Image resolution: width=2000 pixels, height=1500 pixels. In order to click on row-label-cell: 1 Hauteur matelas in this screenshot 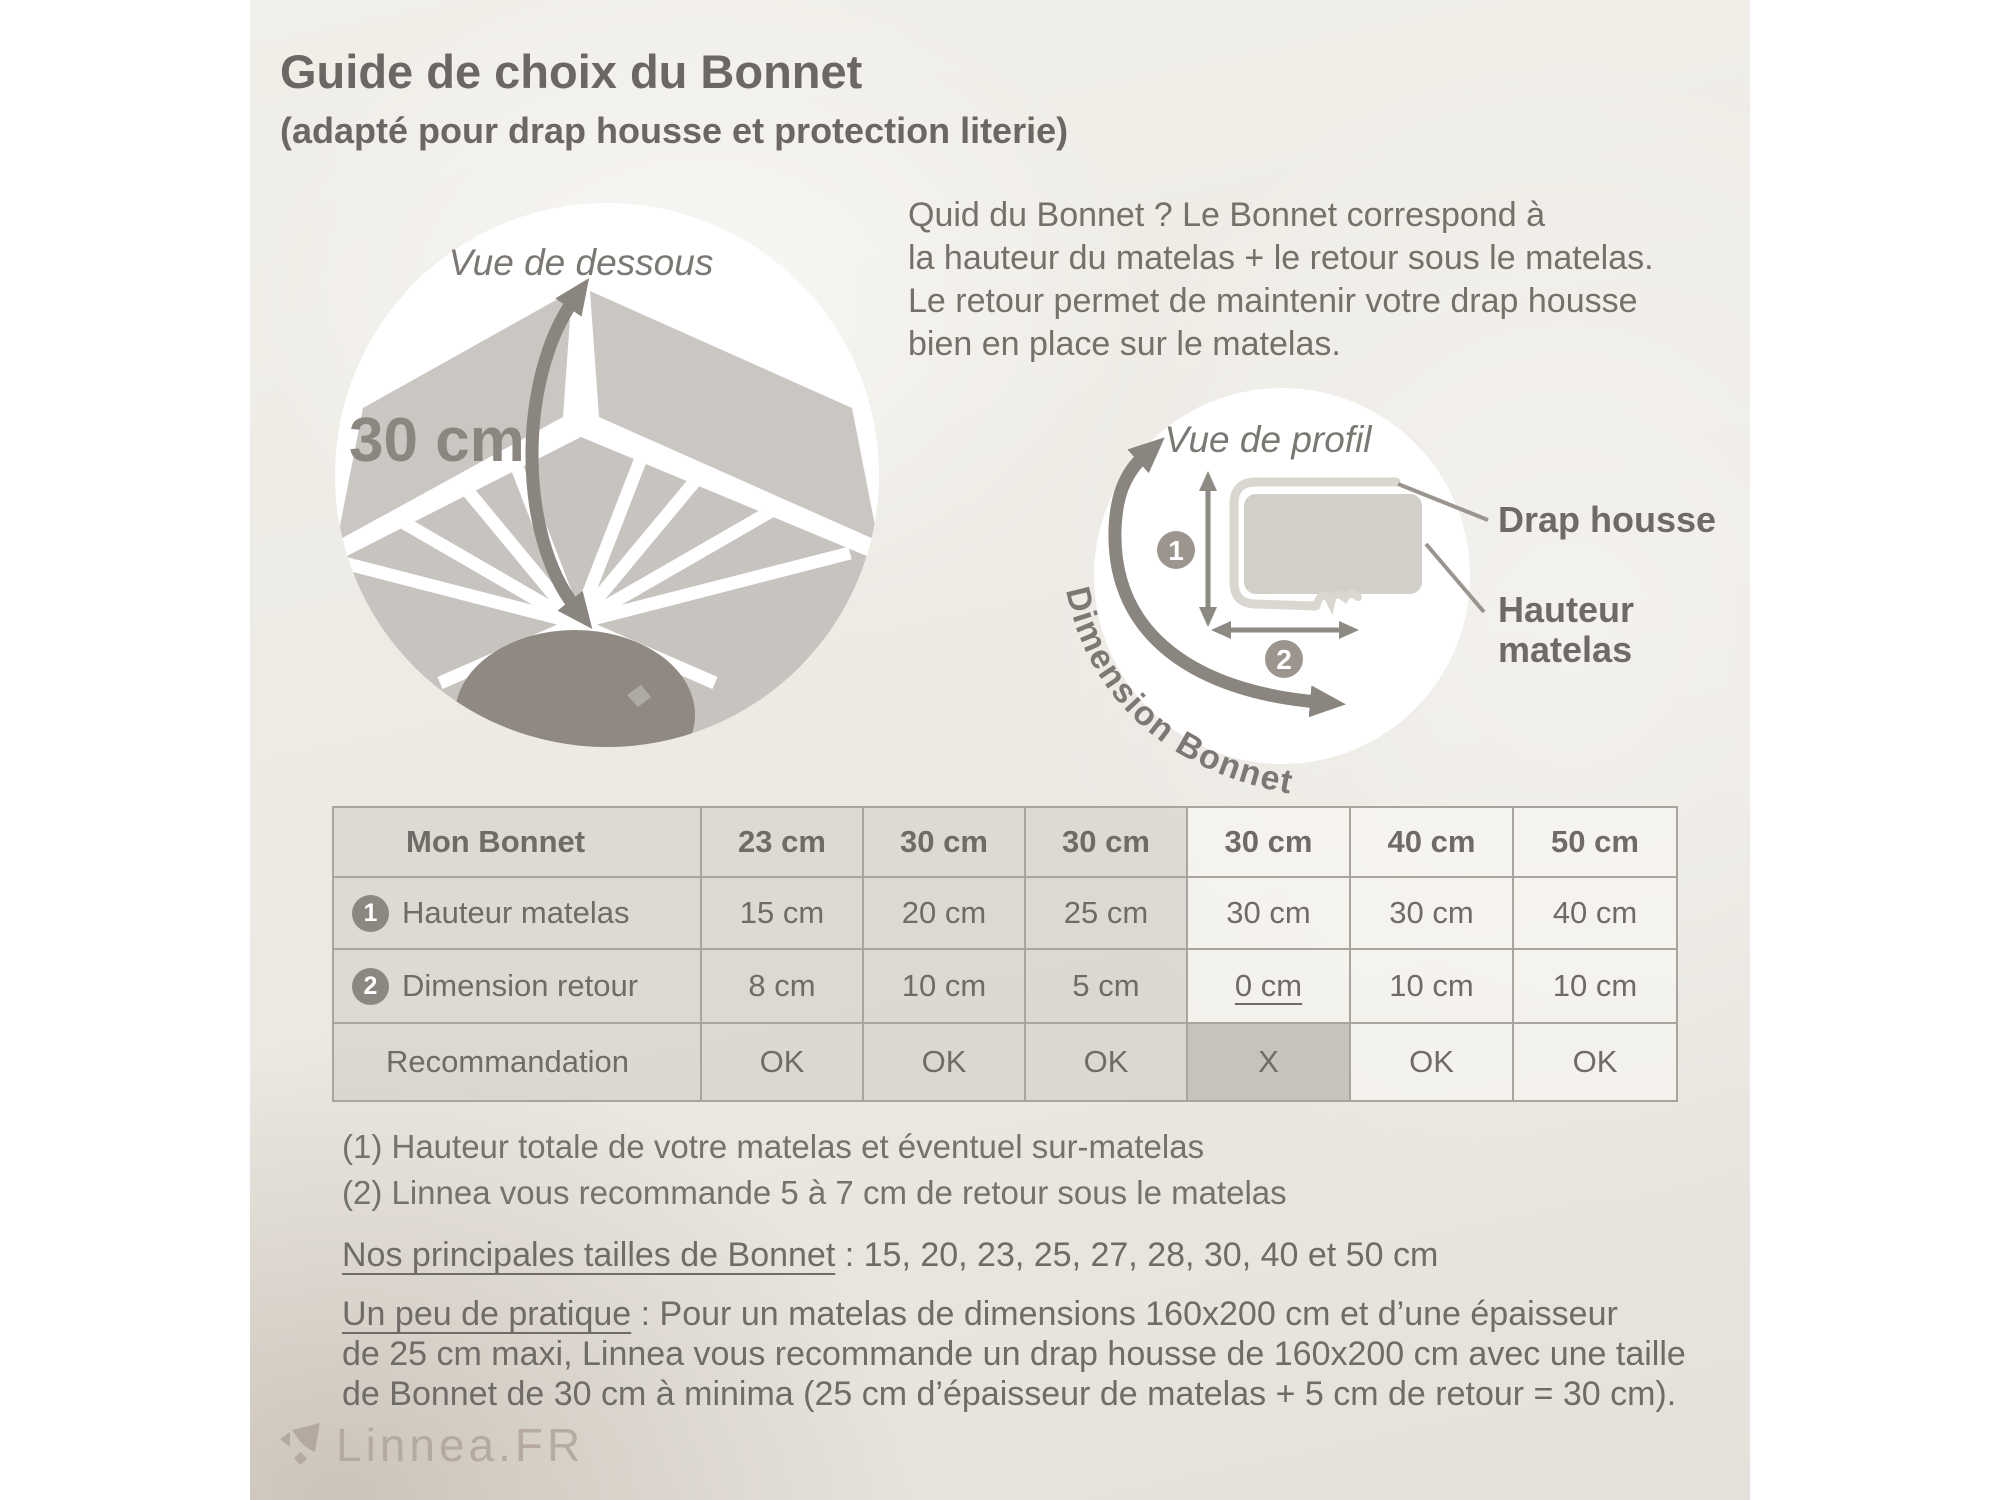, I will do `click(517, 913)`.